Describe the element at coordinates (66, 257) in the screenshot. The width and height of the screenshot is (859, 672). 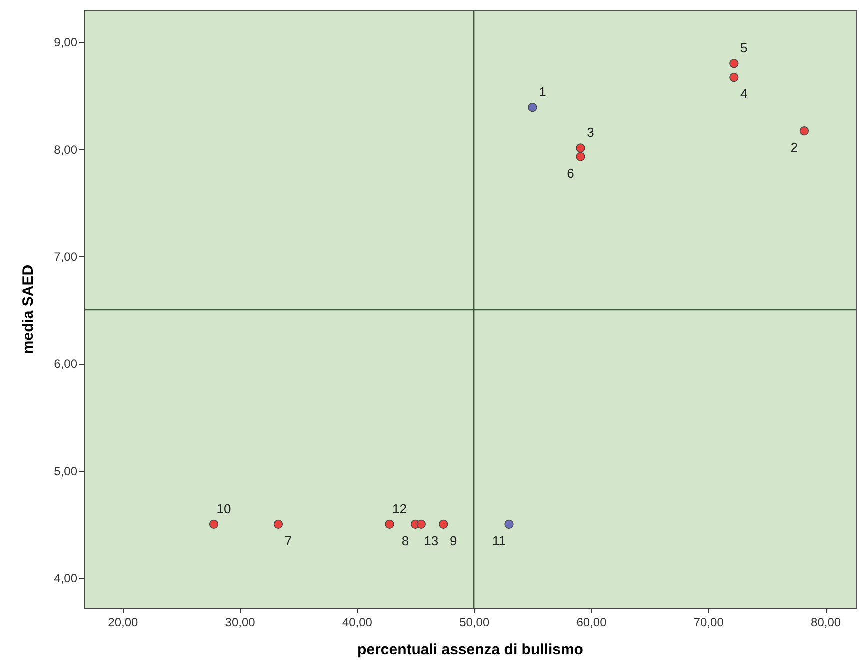
I see `y-tick-label: 7,00` at that location.